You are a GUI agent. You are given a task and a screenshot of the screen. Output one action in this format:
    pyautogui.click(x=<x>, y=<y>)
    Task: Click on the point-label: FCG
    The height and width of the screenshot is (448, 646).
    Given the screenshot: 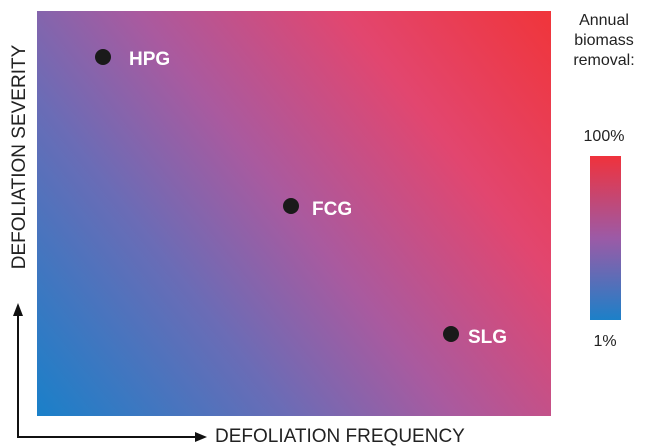 What is the action you would take?
    pyautogui.click(x=332, y=209)
    